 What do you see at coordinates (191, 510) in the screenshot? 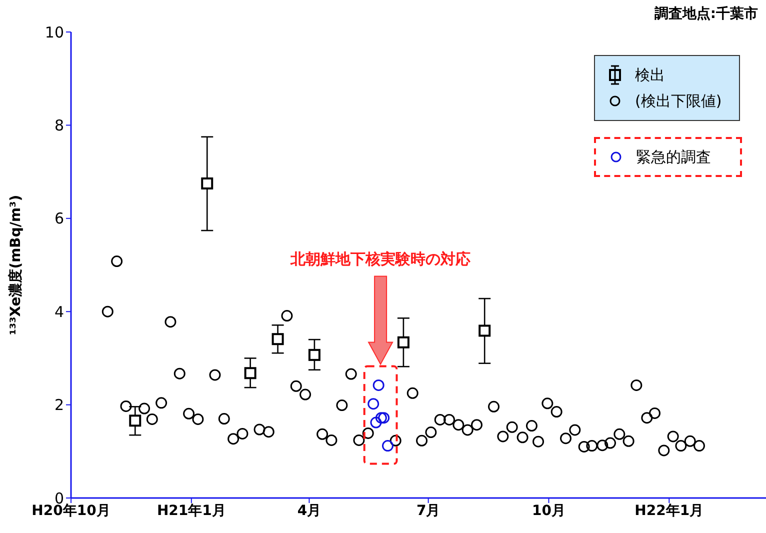
I see `x-tick-label: H21年1月` at bounding box center [191, 510].